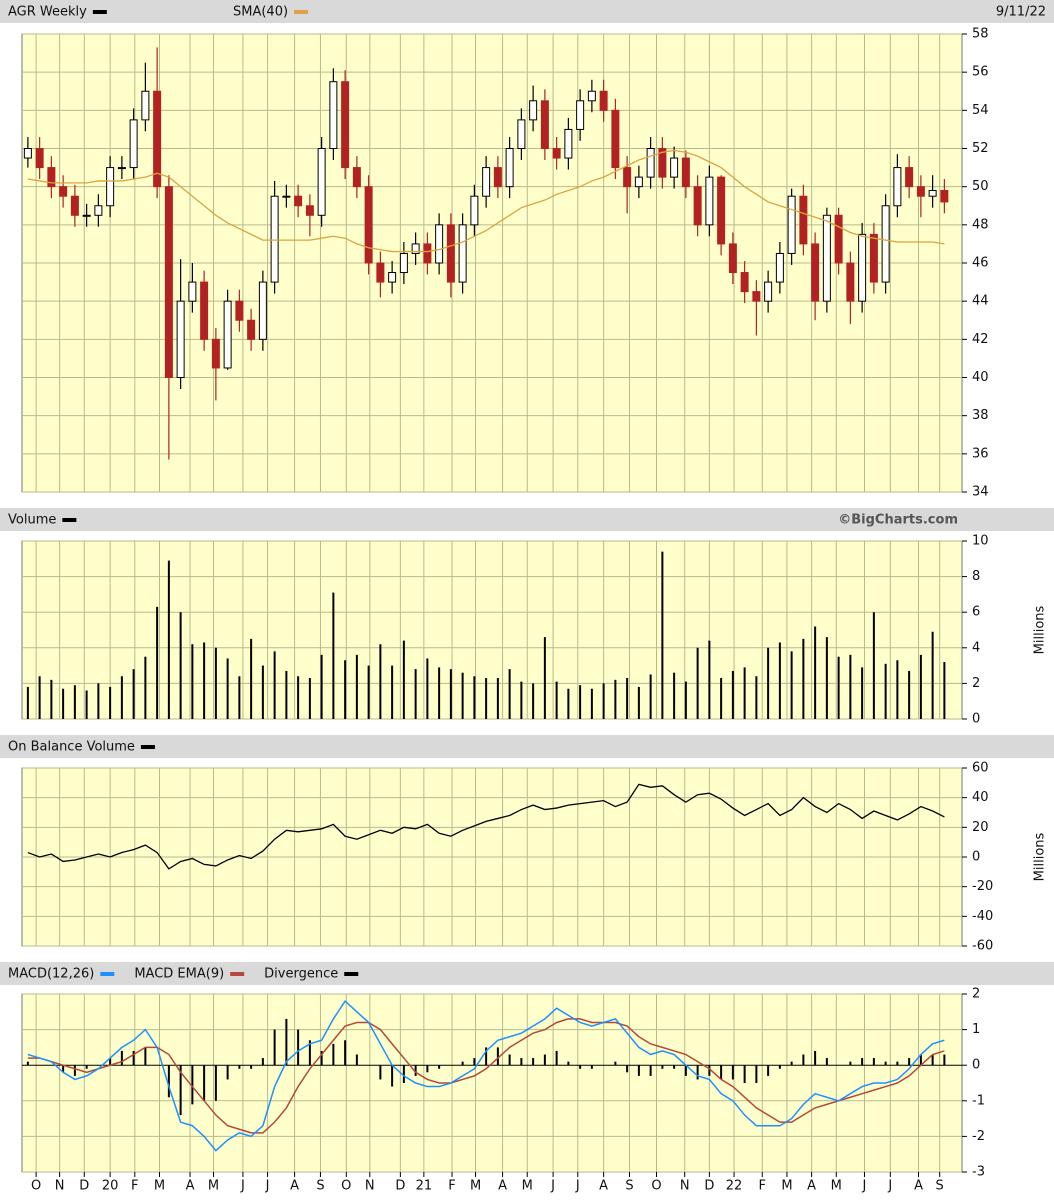 The height and width of the screenshot is (1200, 1054). What do you see at coordinates (976, 647) in the screenshot?
I see `y-tick-label: 4` at bounding box center [976, 647].